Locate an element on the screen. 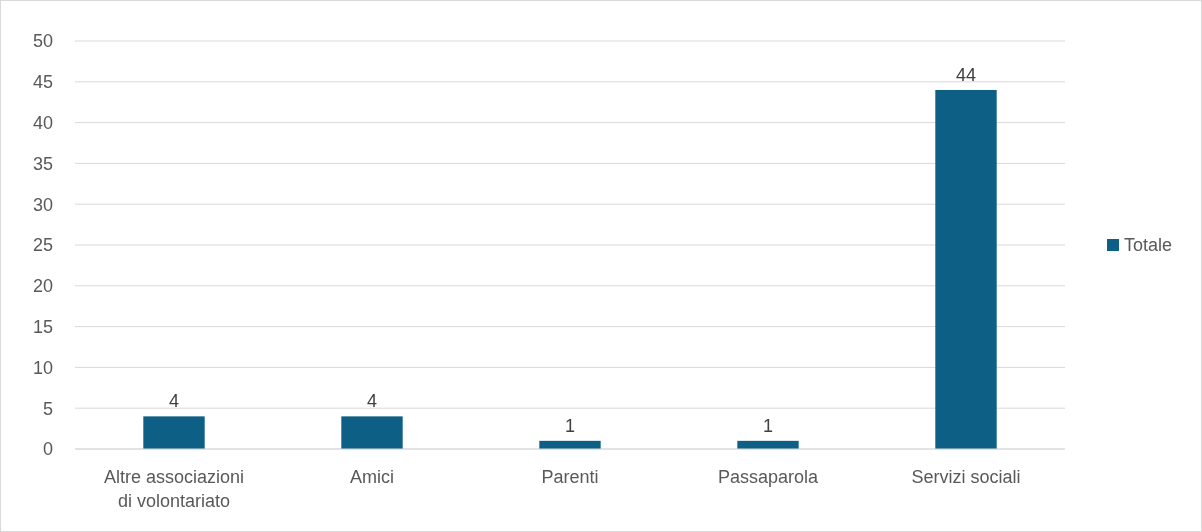  y-tick-label: 15 is located at coordinates (42, 326).